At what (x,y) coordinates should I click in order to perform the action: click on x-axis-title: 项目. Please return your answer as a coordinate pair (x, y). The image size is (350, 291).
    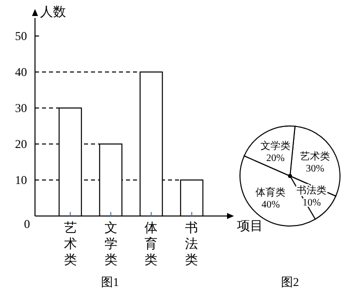
    Looking at the image, I should click on (250, 225).